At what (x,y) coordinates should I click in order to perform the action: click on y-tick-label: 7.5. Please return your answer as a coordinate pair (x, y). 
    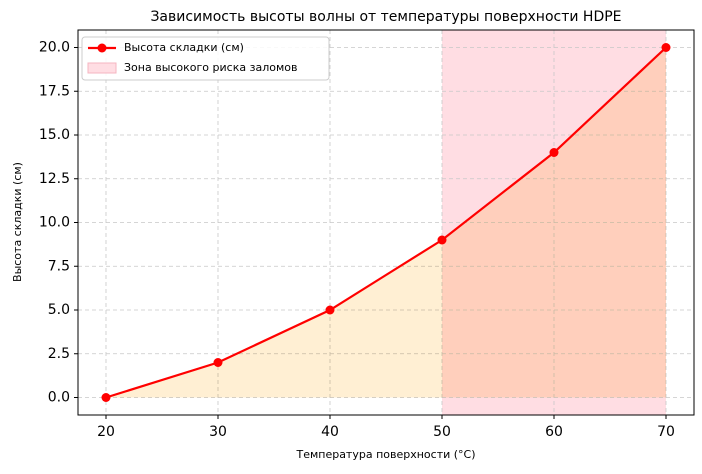
    Looking at the image, I should click on (59, 266).